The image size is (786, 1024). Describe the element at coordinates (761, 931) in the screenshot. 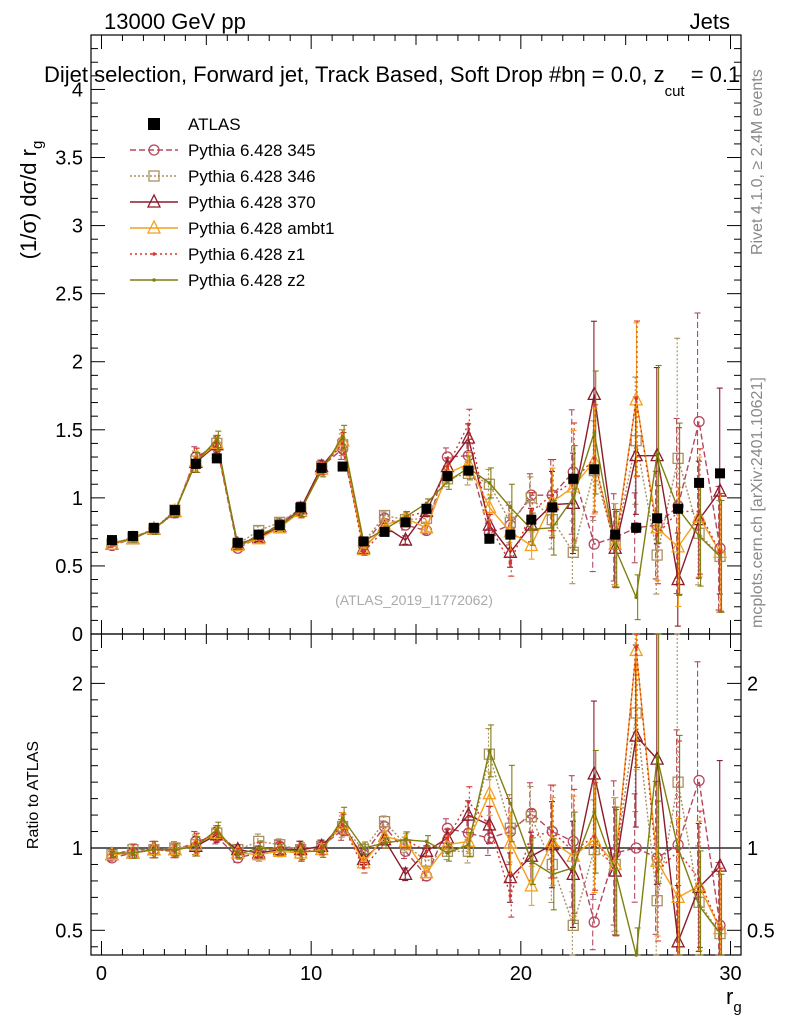

I see `ratio-tick-label-right: 0.5` at that location.